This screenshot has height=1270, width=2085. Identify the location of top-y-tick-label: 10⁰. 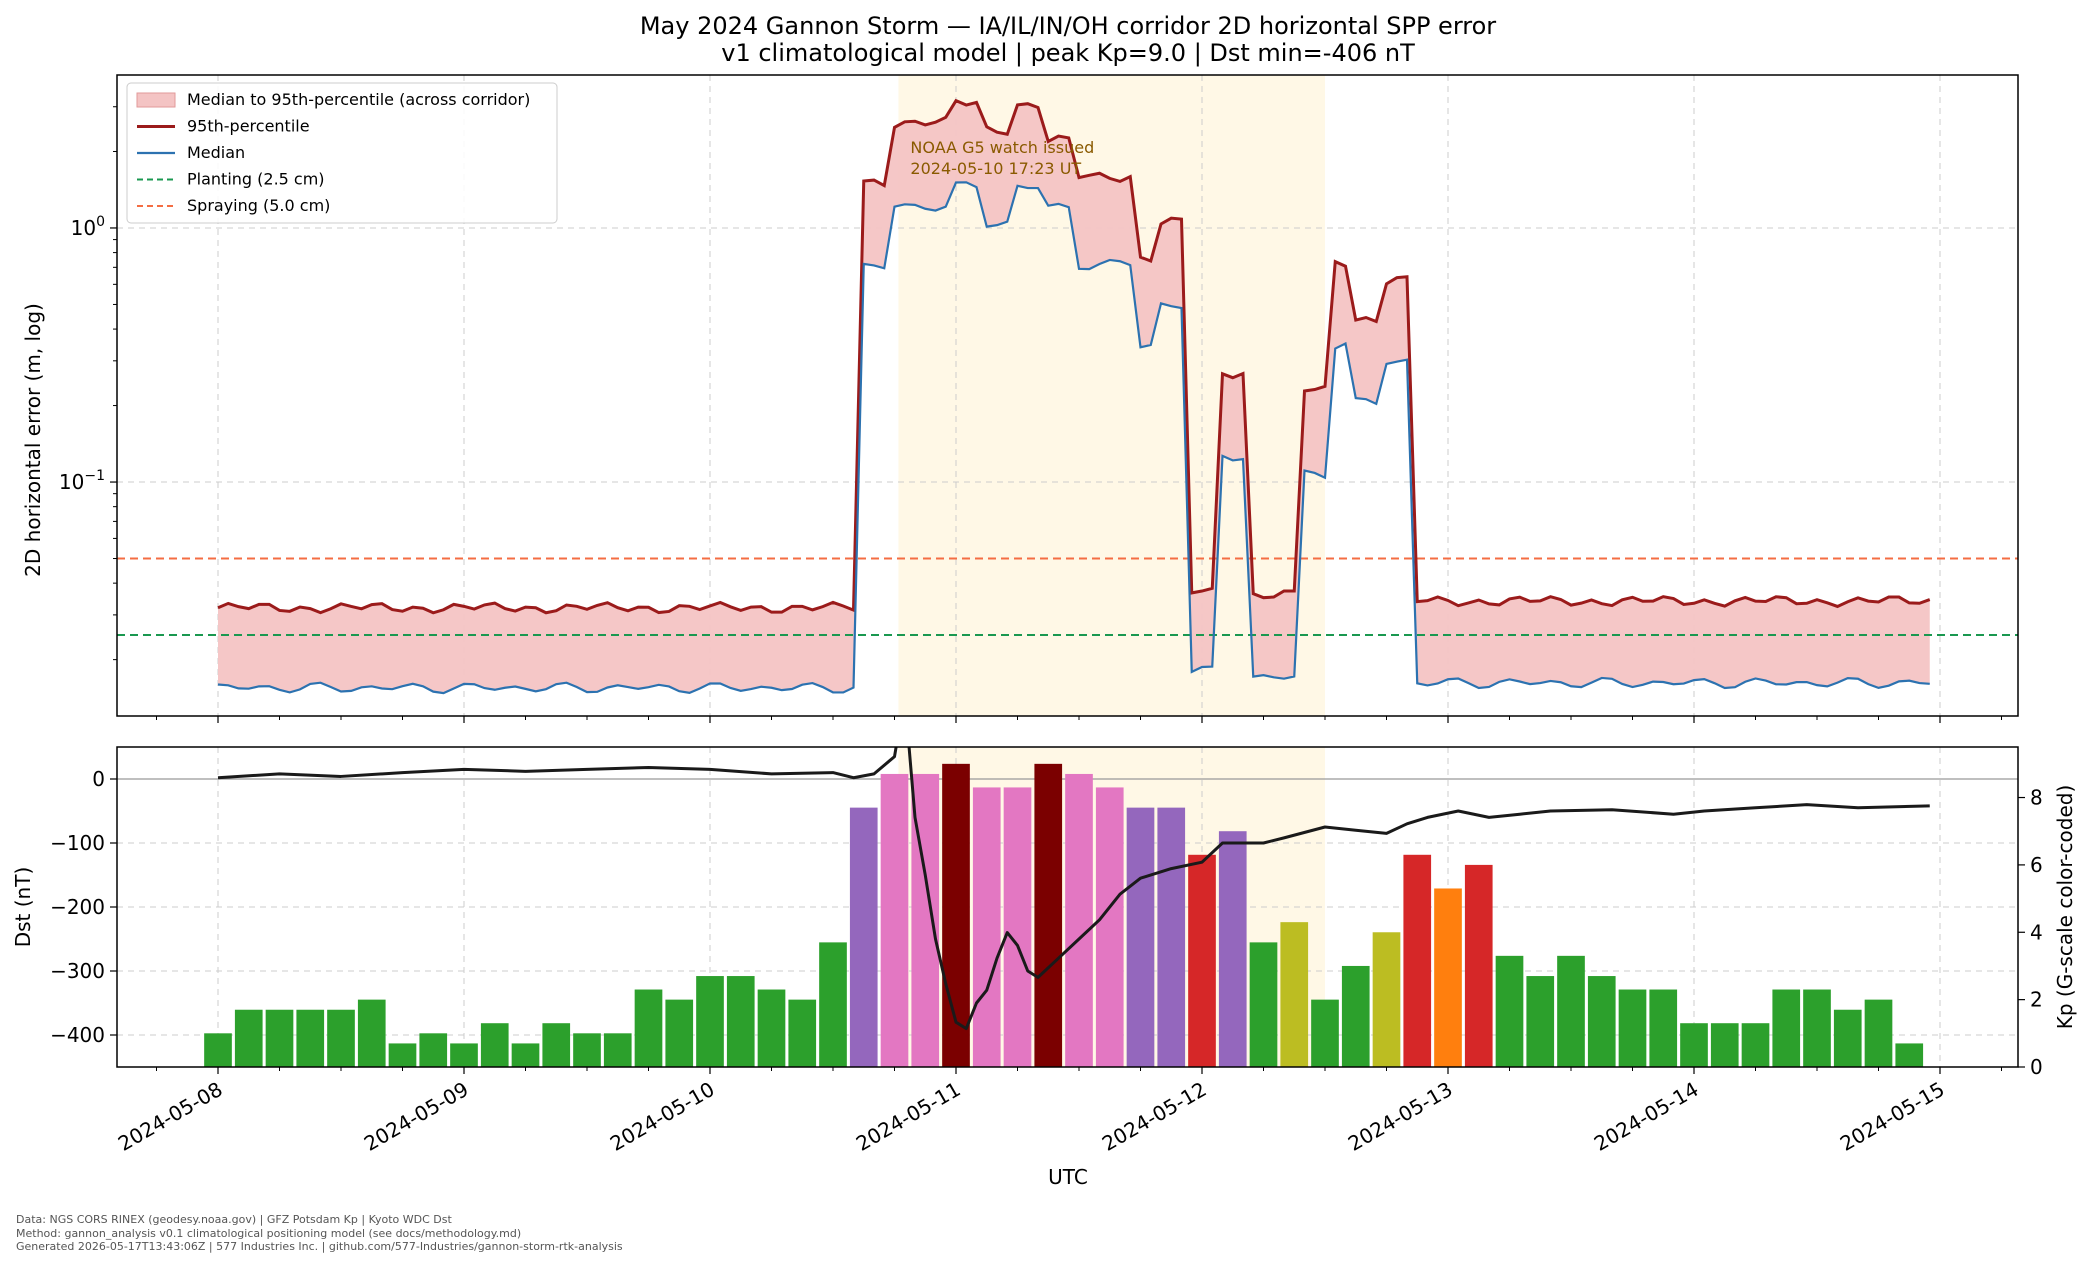
(88, 227).